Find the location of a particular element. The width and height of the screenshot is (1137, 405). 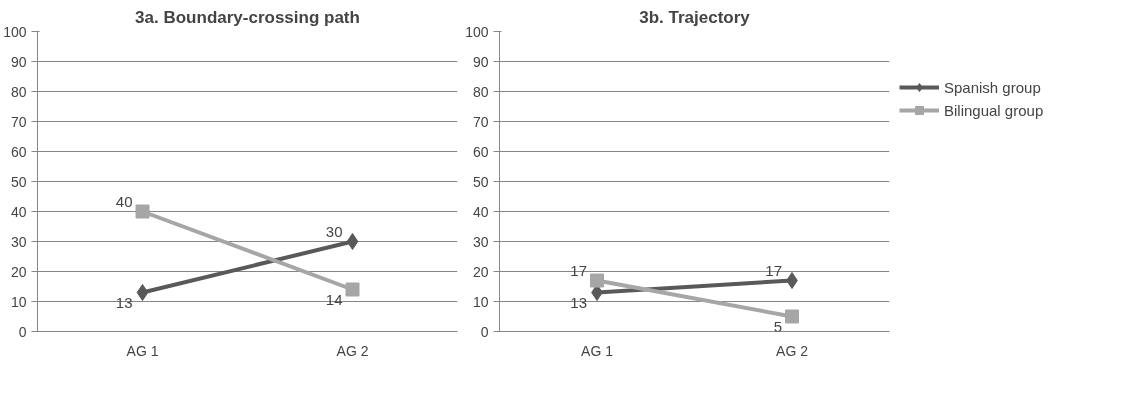

data-label: 5 is located at coordinates (777, 326).